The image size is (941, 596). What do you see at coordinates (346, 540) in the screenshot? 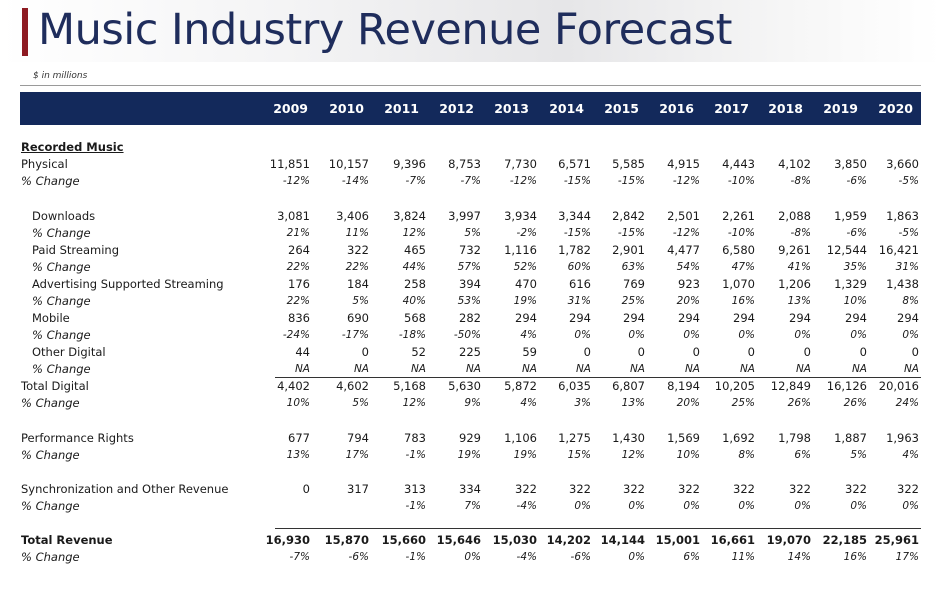
I see `grand-total-cell: 15,870` at bounding box center [346, 540].